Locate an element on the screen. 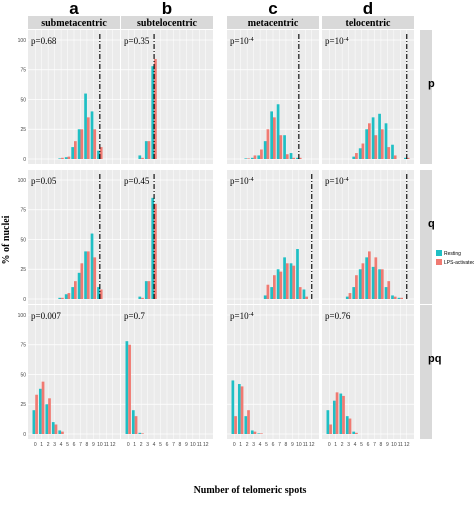 Image resolution: width=474 pixels, height=505 pixels. column-letter-b: b is located at coordinates (167, 9).